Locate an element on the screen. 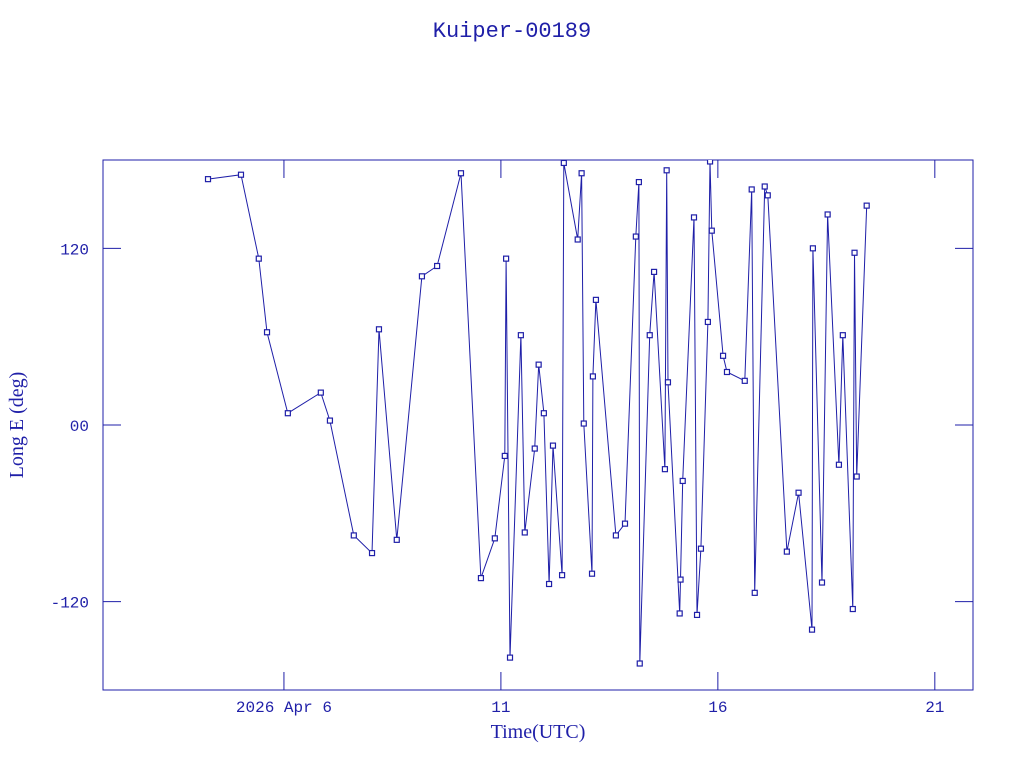  y-tick-label: -120 is located at coordinates (70, 604).